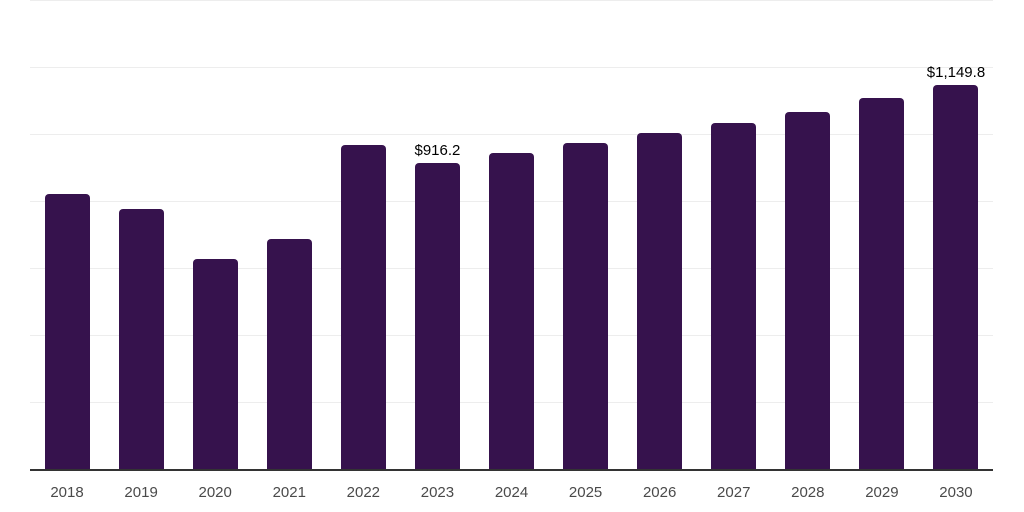  What do you see at coordinates (141, 339) in the screenshot?
I see `bar-2019` at bounding box center [141, 339].